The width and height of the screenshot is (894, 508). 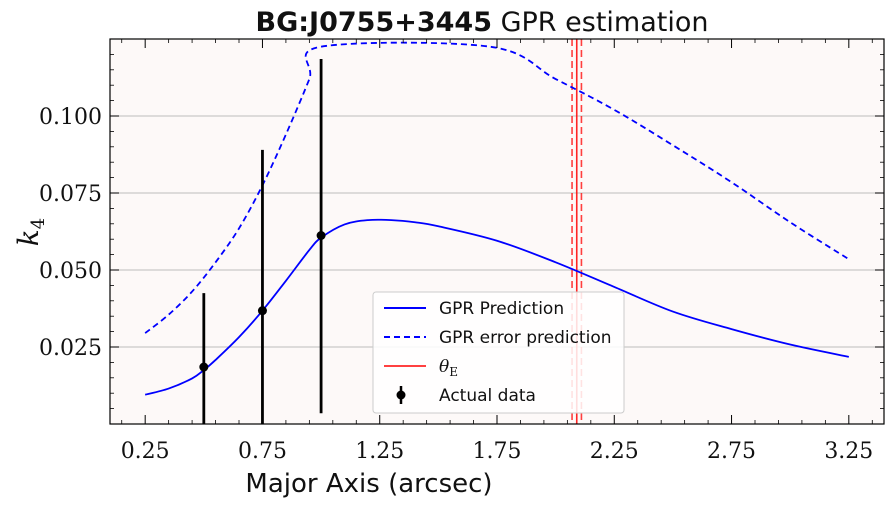 I want to click on y-tick-label: 0.100, so click(x=70, y=117).